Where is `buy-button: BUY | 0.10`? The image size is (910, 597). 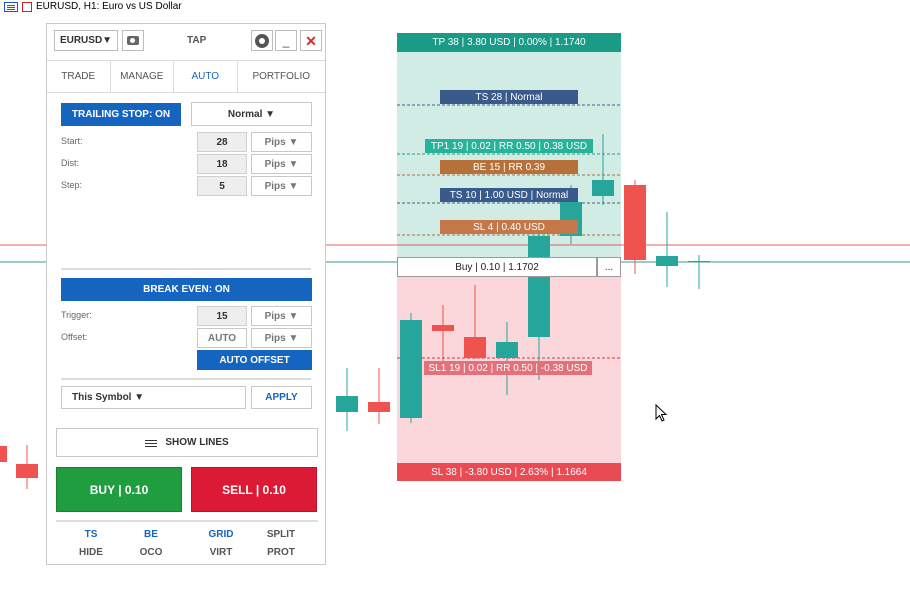 buy-button: BUY | 0.10 is located at coordinates (119, 489).